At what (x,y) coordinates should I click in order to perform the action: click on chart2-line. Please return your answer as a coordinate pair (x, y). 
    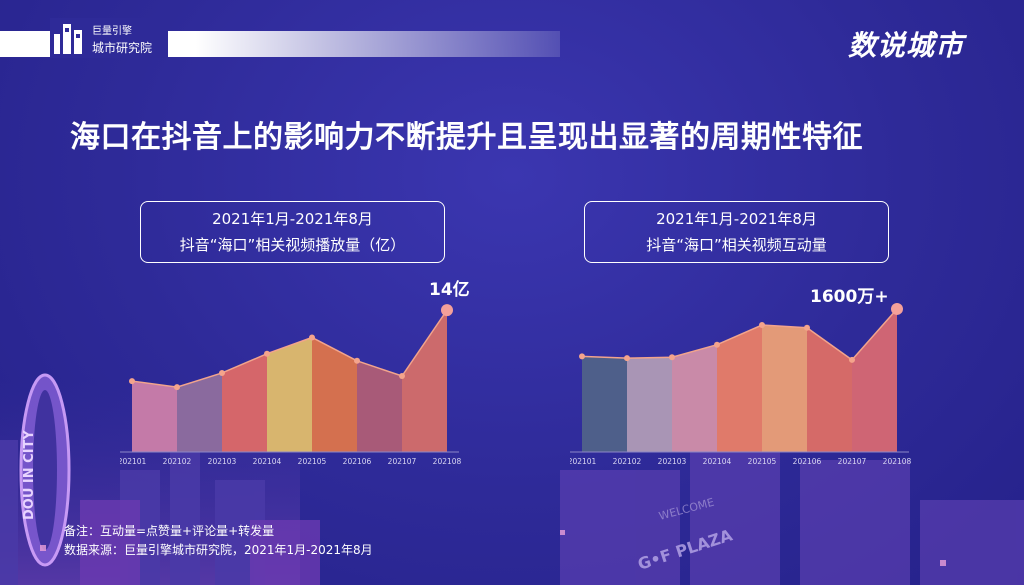
    Looking at the image, I should click on (739, 334).